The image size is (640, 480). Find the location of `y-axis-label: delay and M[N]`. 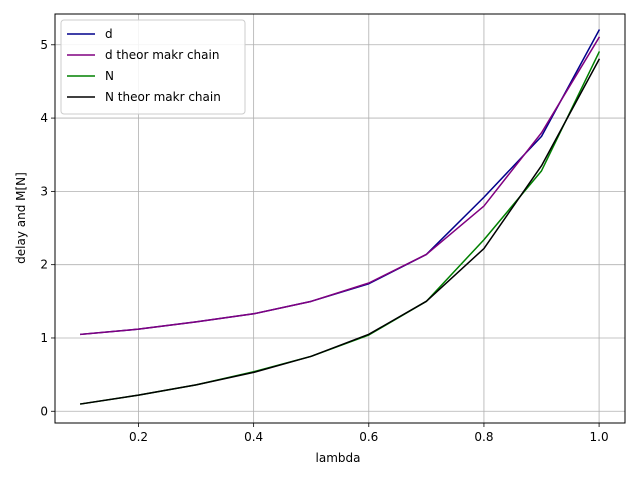

y-axis-label: delay and M[N] is located at coordinates (21, 218).